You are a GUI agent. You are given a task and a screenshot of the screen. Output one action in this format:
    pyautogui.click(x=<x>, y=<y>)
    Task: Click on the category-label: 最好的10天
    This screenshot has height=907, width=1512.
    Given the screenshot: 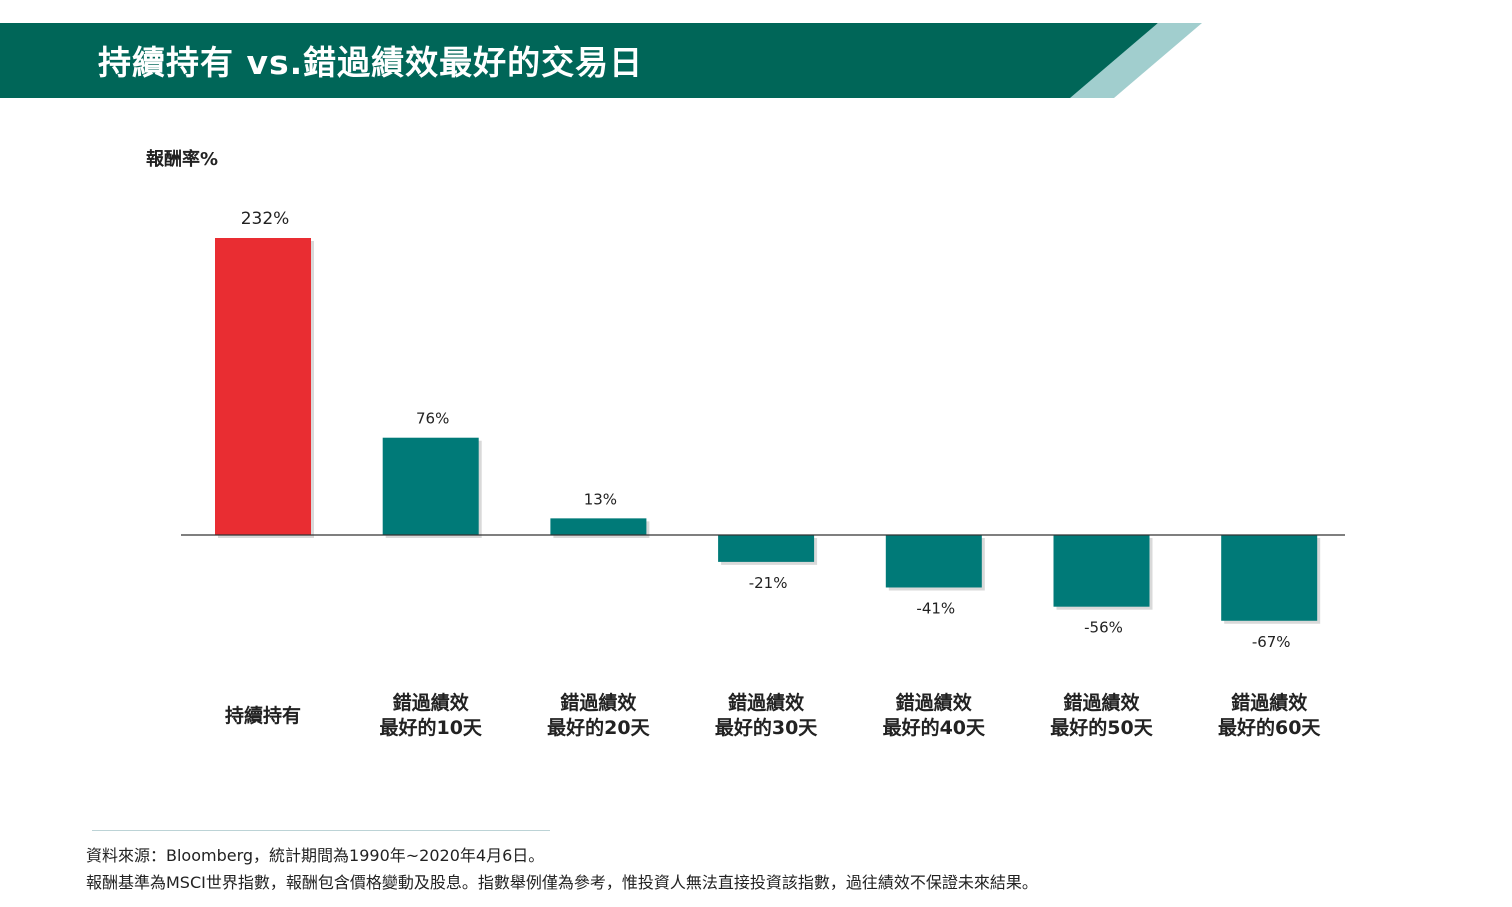 What is the action you would take?
    pyautogui.click(x=430, y=727)
    